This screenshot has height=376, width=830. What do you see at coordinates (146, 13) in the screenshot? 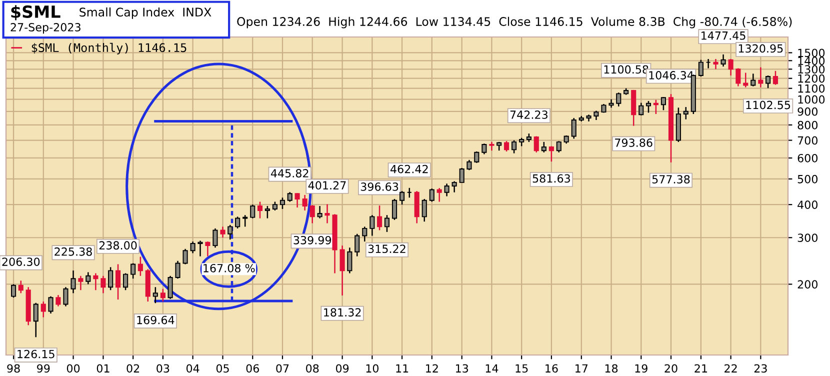
I see `chart-subtitle: Small Cap Index INDX` at bounding box center [146, 13].